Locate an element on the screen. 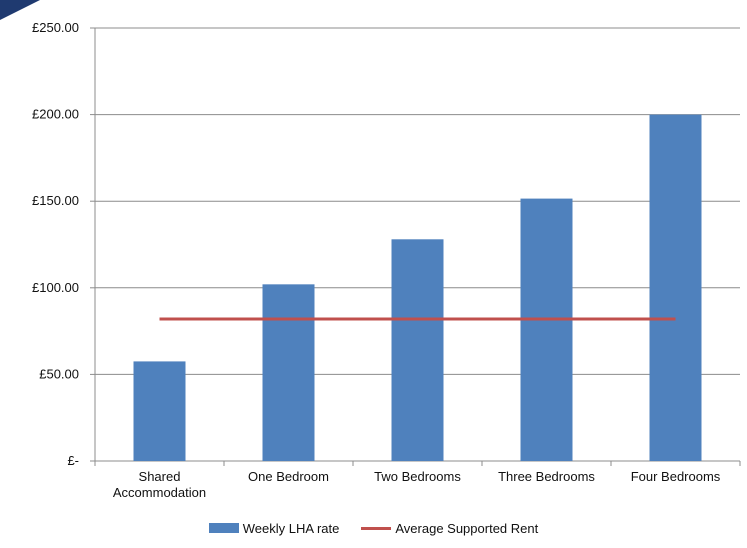 This screenshot has width=747, height=548. legend-label-average-supported-rent: Average Supported Rent is located at coordinates (467, 528).